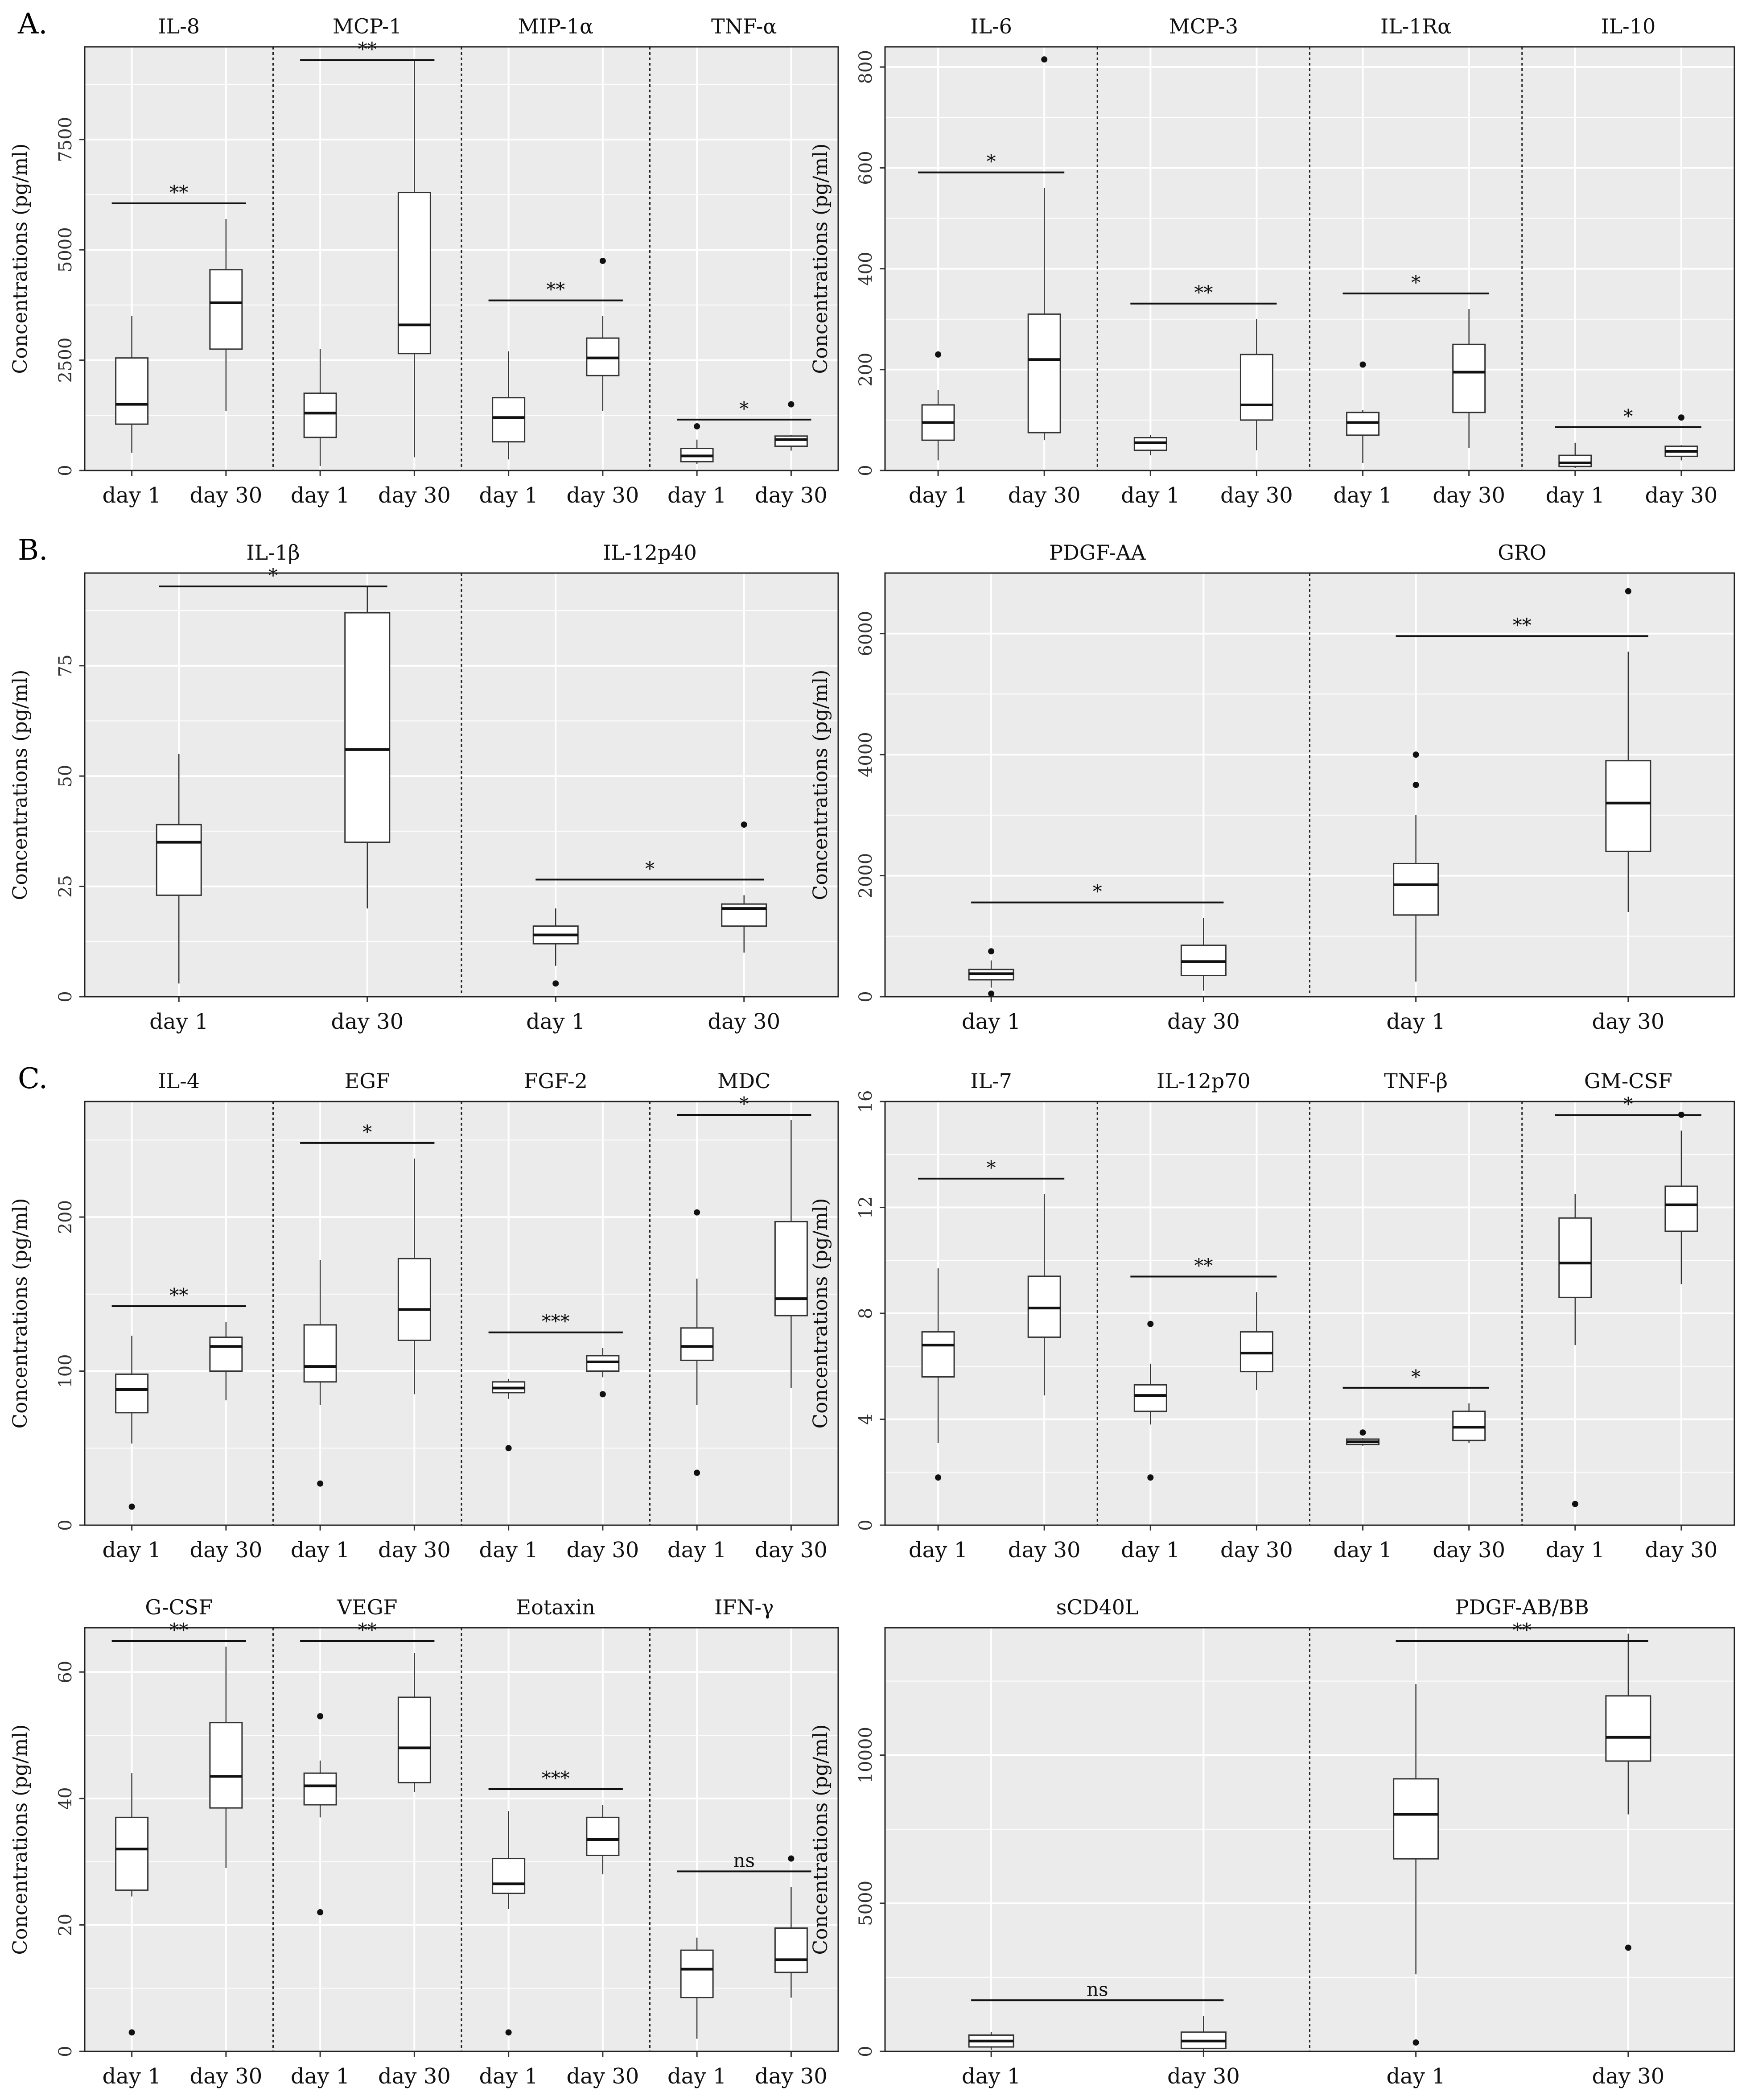  What do you see at coordinates (66, 887) in the screenshot?
I see `y-tick-label: 25` at bounding box center [66, 887].